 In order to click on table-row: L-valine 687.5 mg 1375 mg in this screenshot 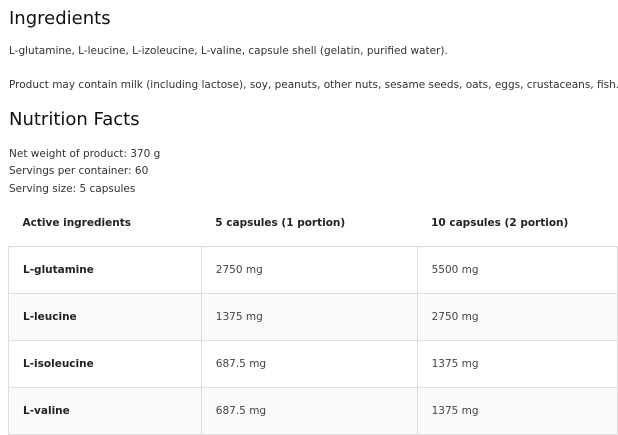, I will do `click(313, 411)`.